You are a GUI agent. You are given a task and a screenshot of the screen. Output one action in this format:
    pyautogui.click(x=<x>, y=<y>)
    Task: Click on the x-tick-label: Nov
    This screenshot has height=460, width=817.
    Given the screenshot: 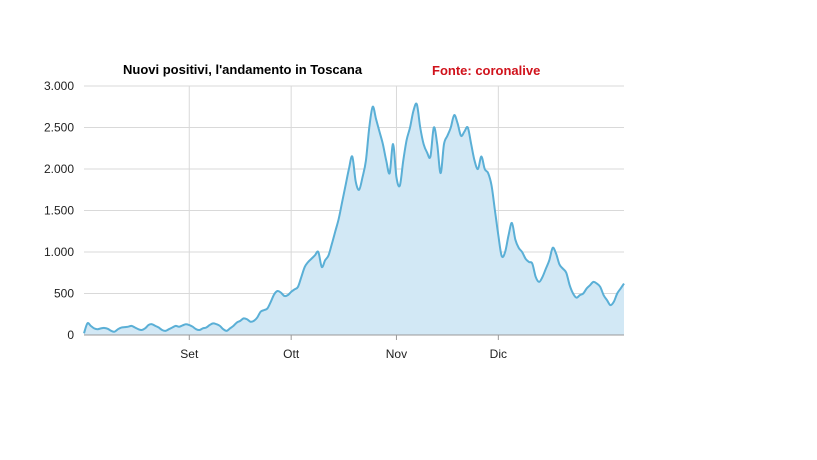 What is the action you would take?
    pyautogui.click(x=396, y=354)
    